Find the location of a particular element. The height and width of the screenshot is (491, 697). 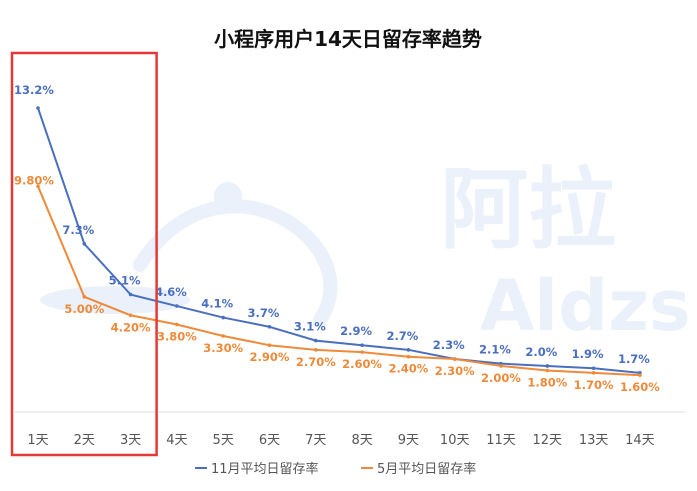

x-tick-label: 11天 is located at coordinates (501, 440).